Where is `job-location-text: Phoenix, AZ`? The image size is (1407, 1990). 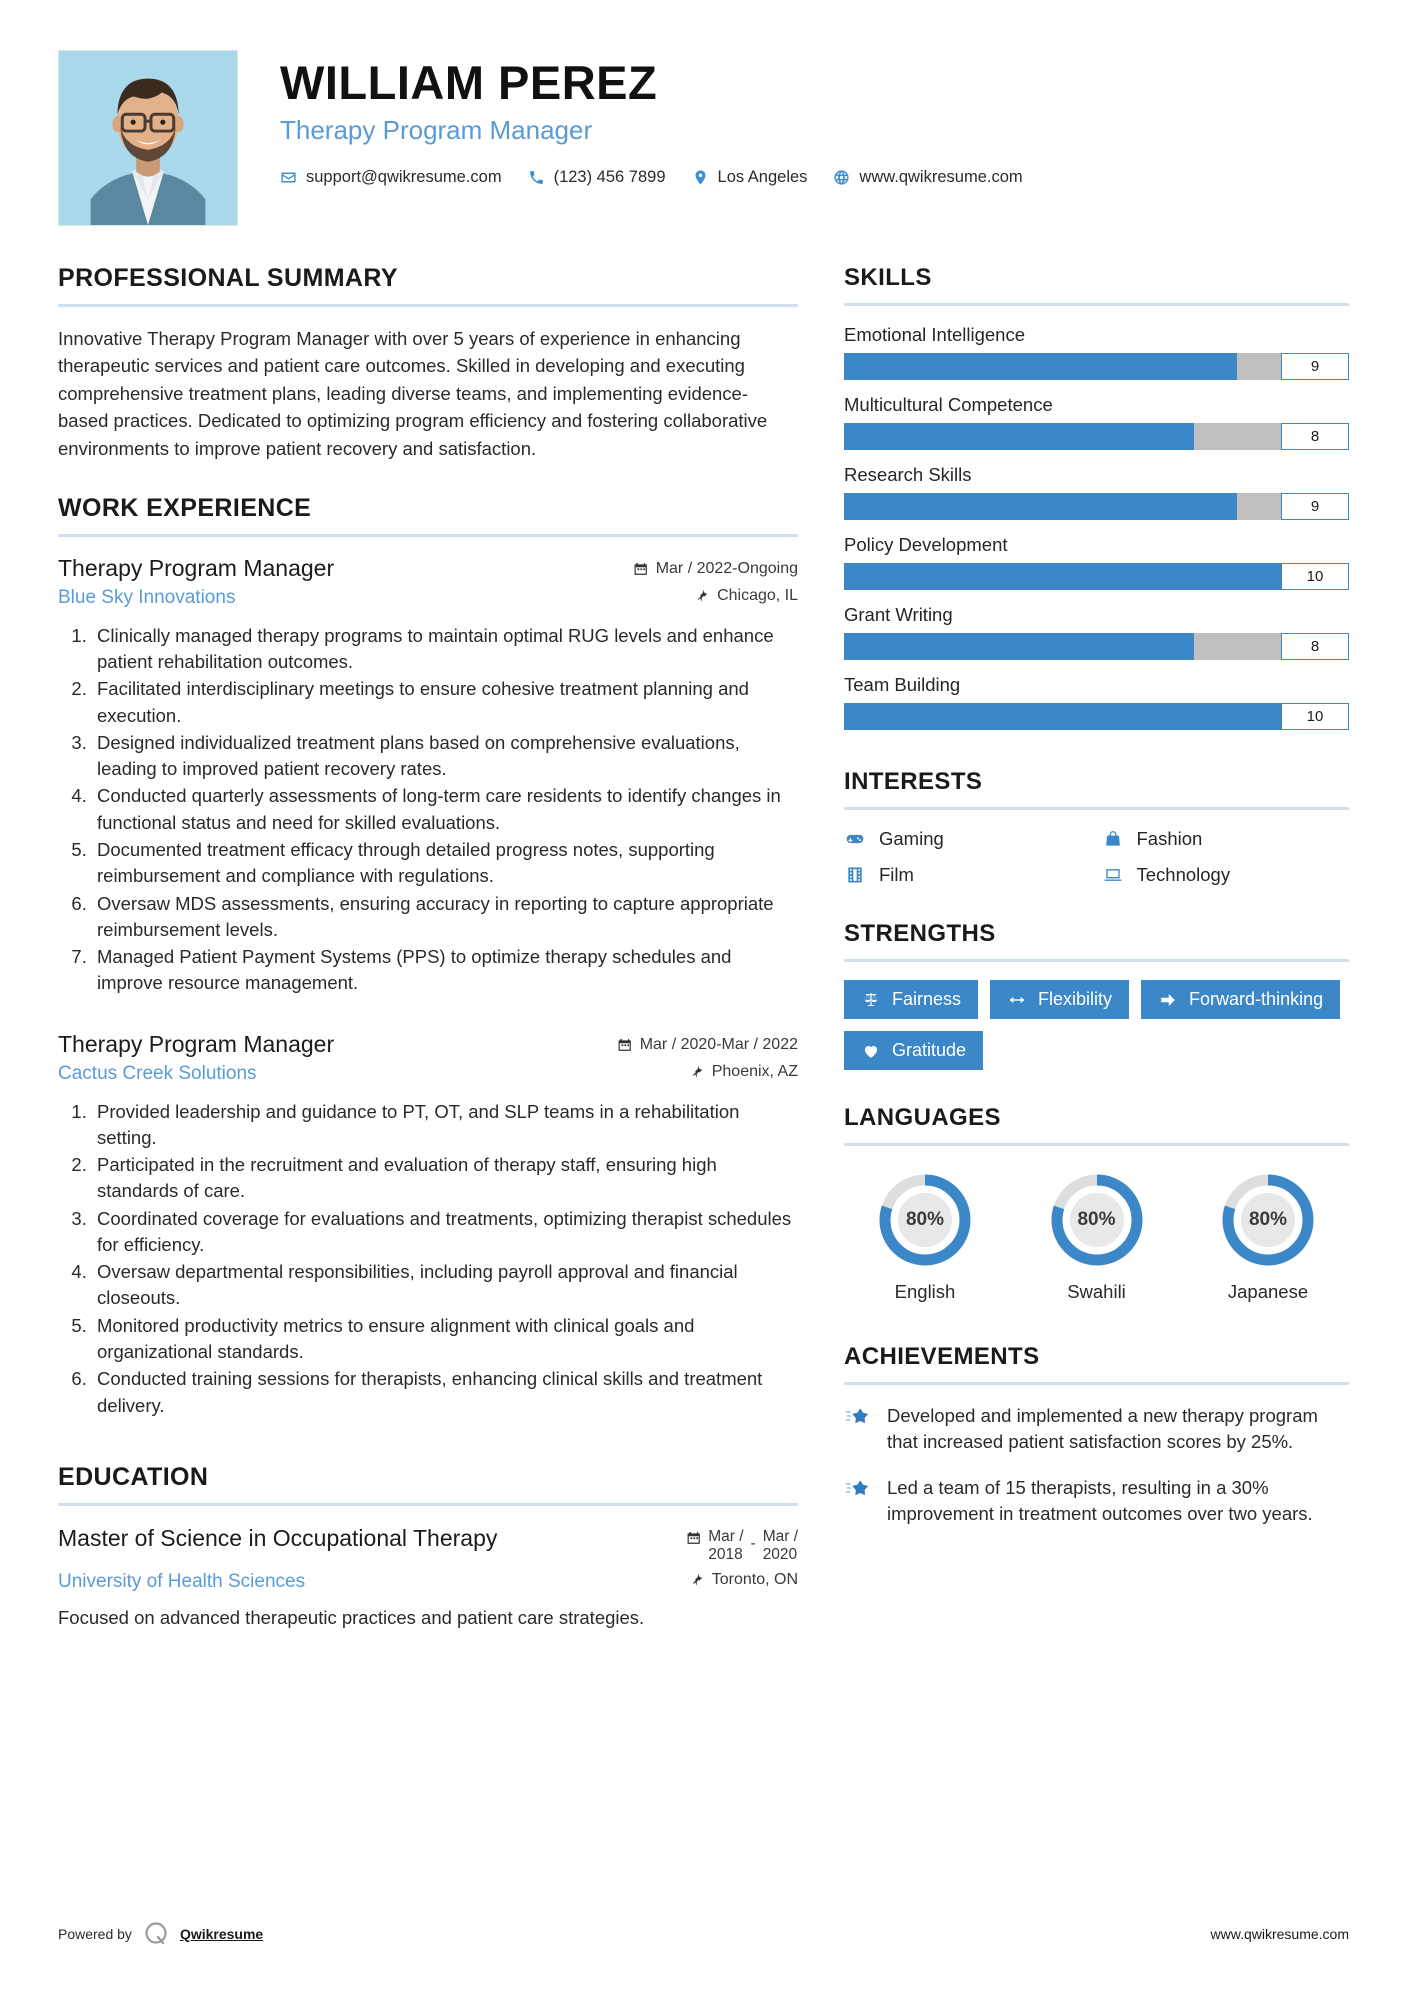 job-location-text: Phoenix, AZ is located at coordinates (754, 1071).